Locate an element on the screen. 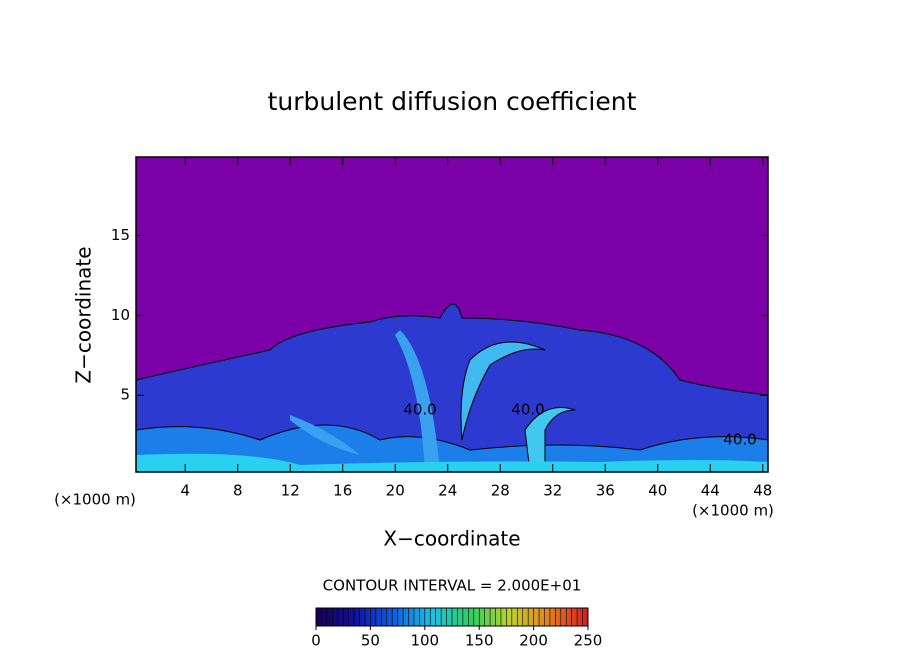 The height and width of the screenshot is (654, 904). x-tick-label: 4 is located at coordinates (185, 491).